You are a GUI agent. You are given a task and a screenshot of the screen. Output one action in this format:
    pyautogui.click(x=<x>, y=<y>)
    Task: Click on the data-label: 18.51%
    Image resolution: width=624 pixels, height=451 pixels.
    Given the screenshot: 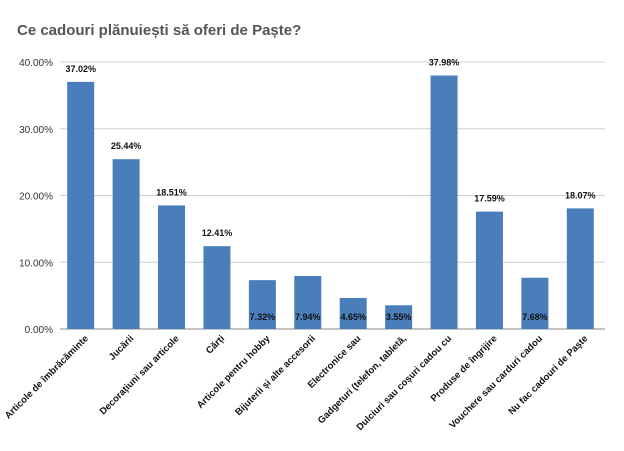 What is the action you would take?
    pyautogui.click(x=171, y=192)
    